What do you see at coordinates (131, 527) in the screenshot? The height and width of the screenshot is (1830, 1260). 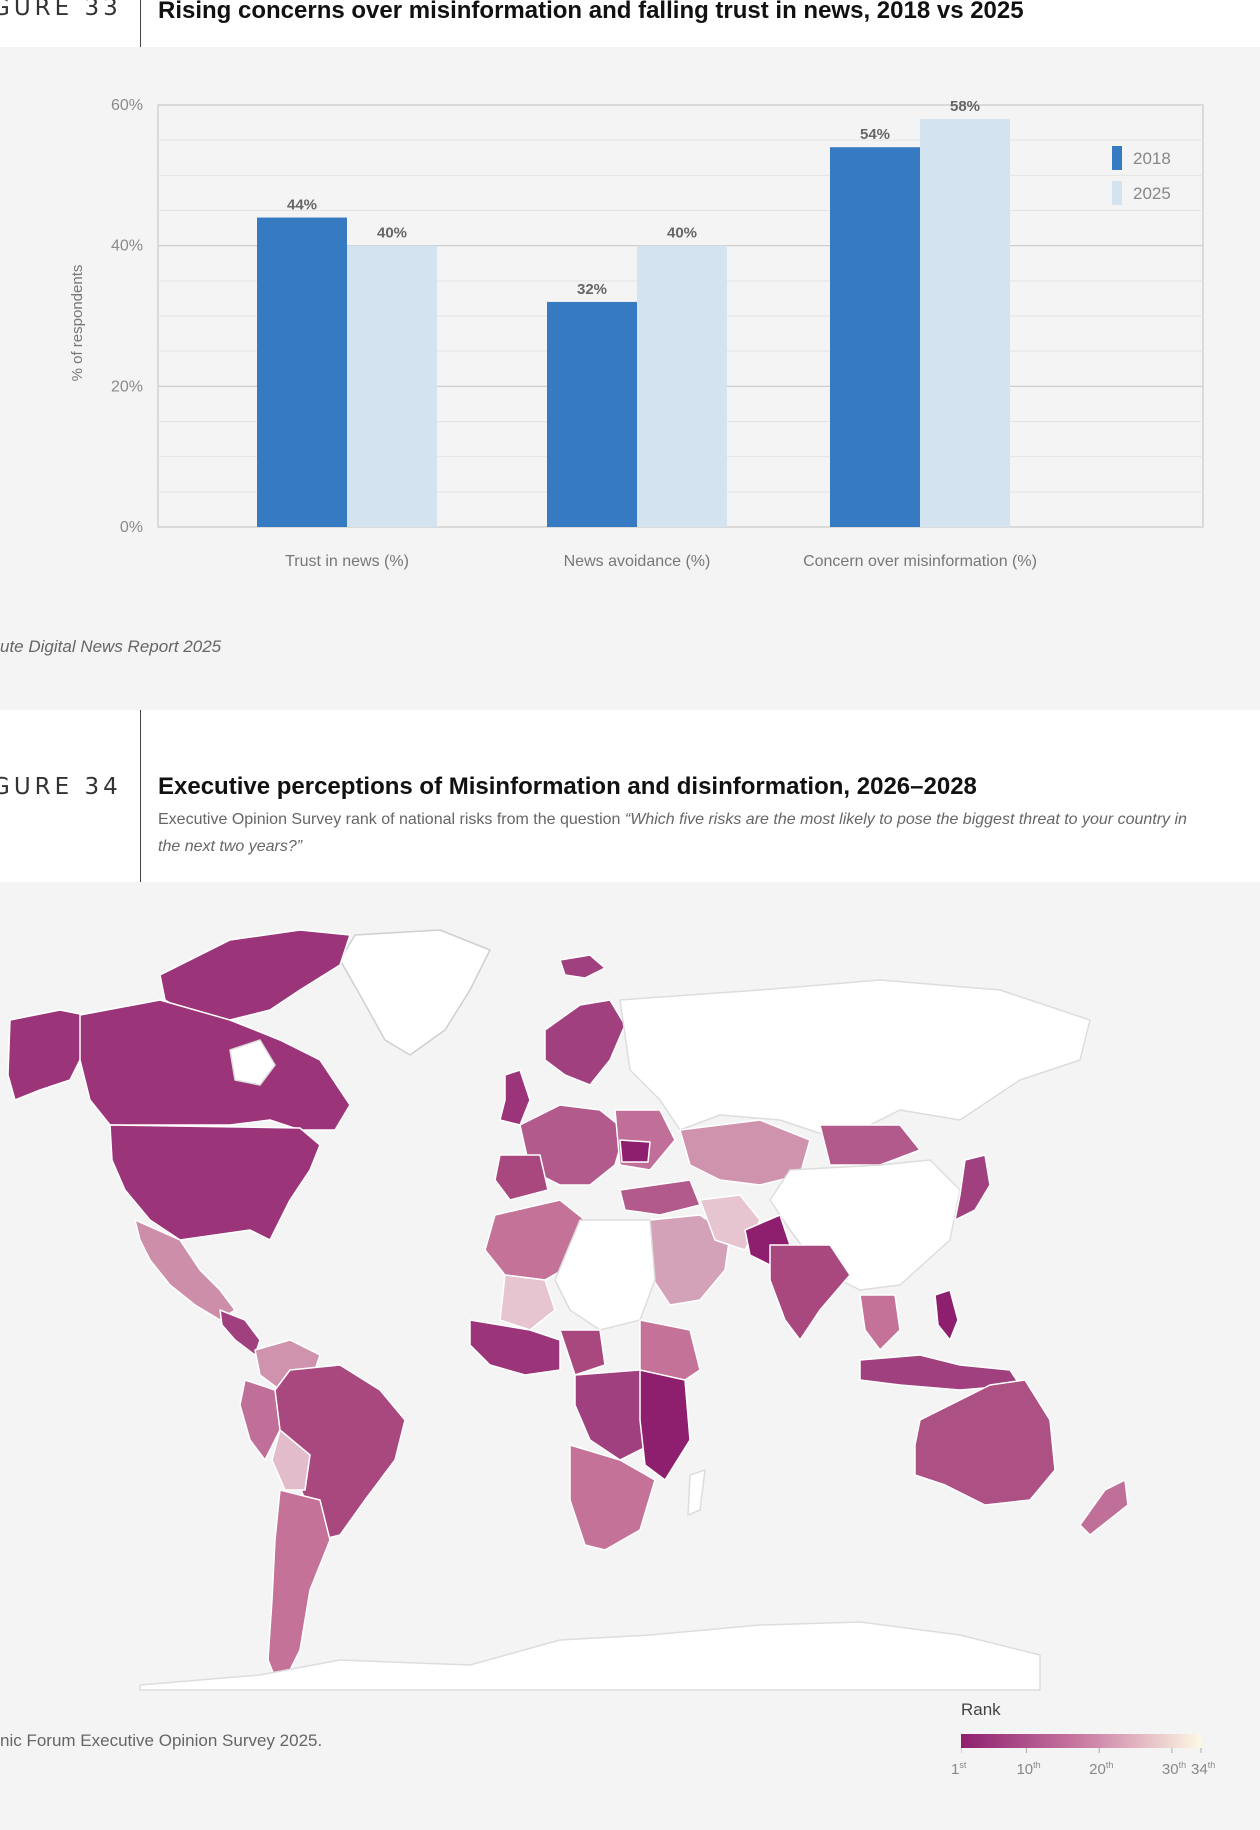 I see `y-tick-label: 0%` at bounding box center [131, 527].